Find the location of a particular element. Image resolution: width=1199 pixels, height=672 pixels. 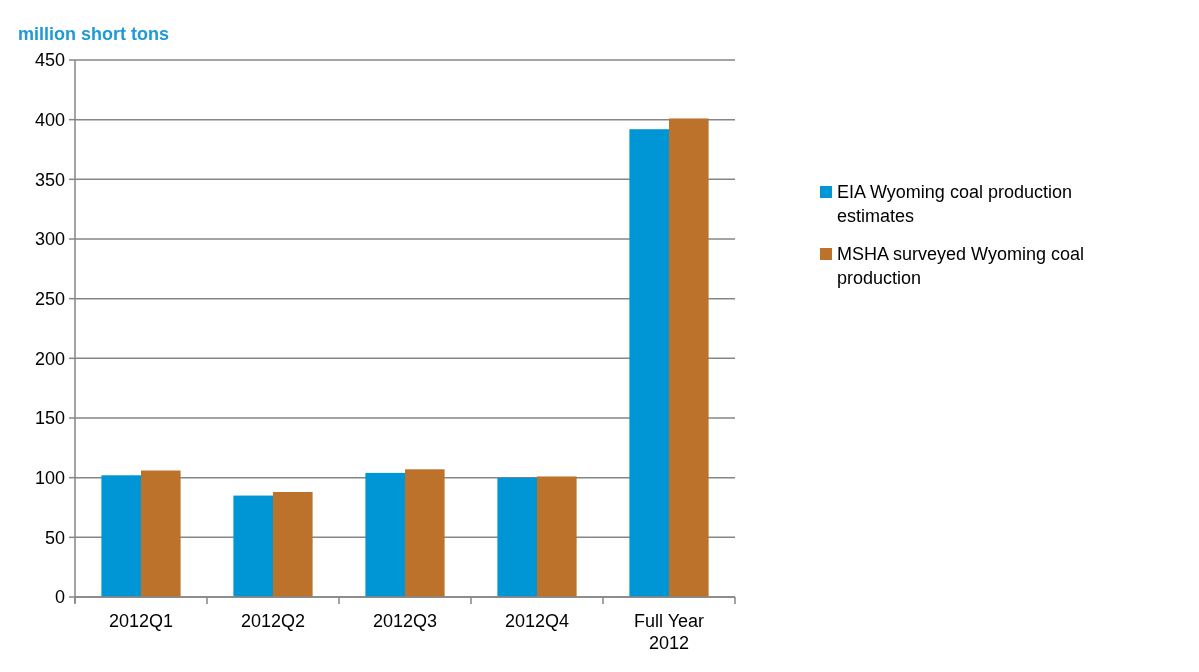

y-tick-label: 100 is located at coordinates (49, 477).